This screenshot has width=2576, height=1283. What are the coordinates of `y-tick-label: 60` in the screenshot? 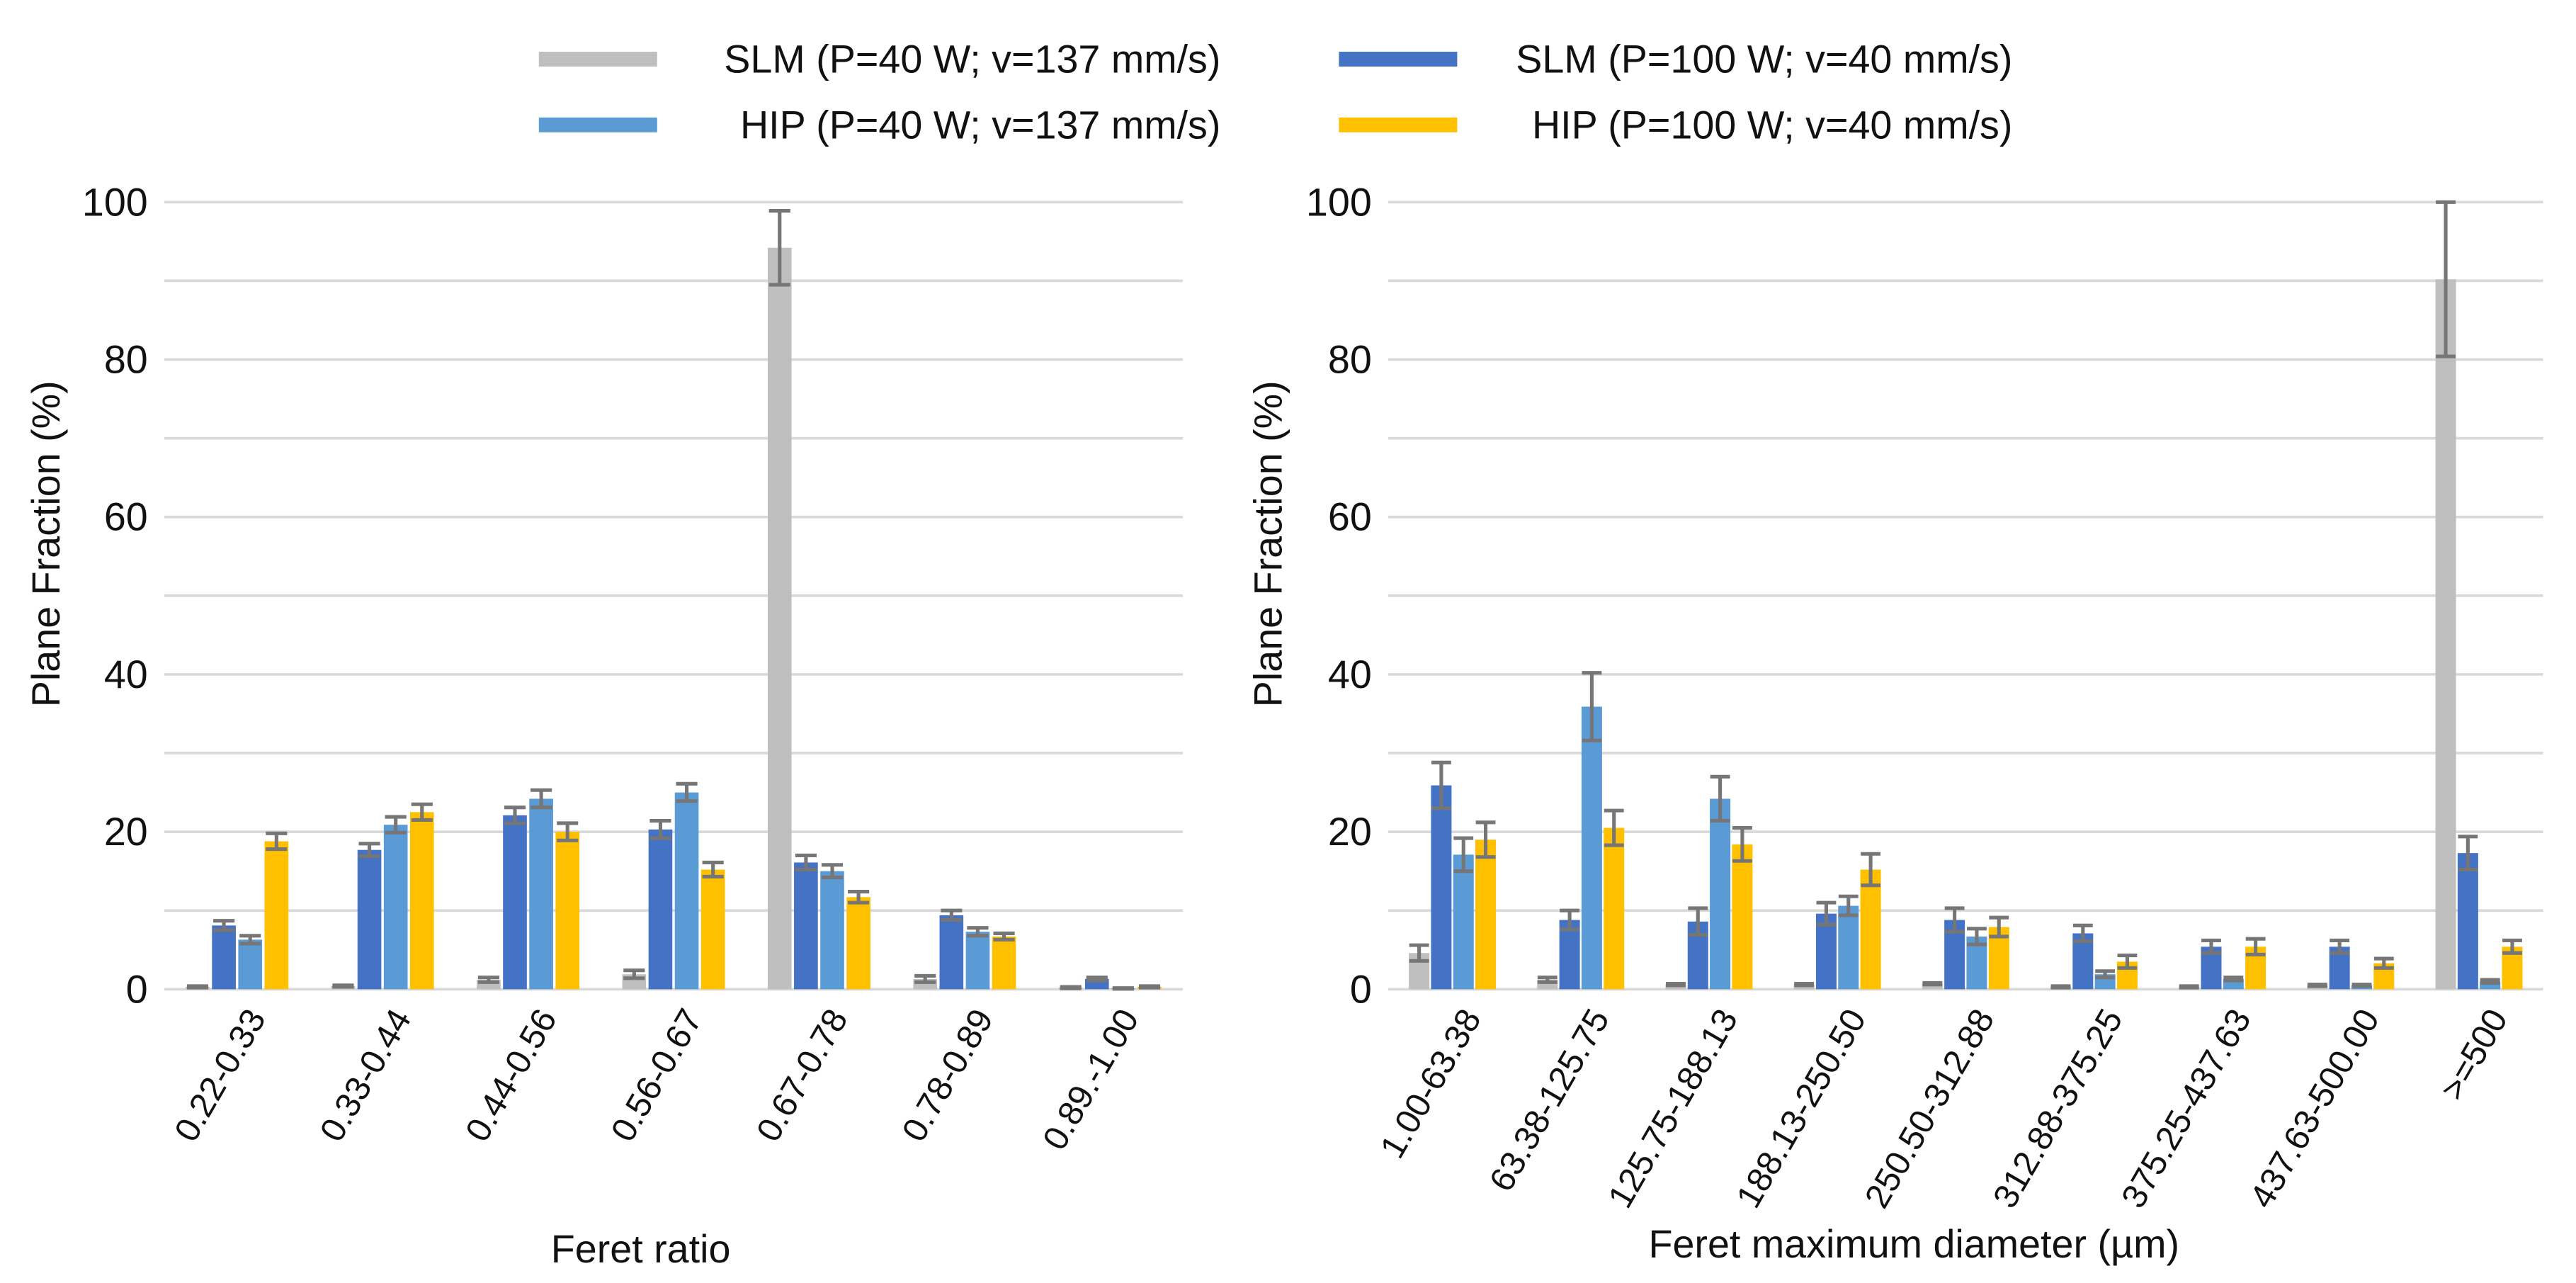 It's located at (1350, 517).